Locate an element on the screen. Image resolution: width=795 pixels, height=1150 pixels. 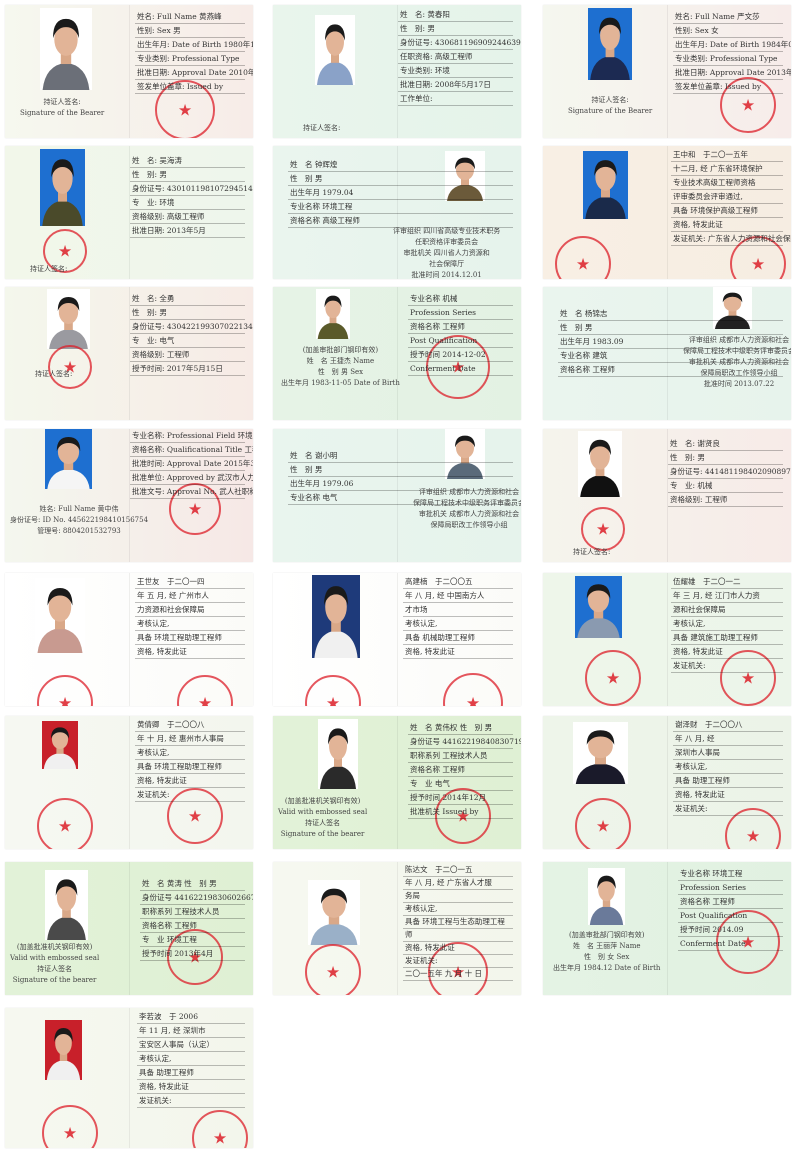
certificate-side-text: 持证人签名: is located at coordinates (48, 269).